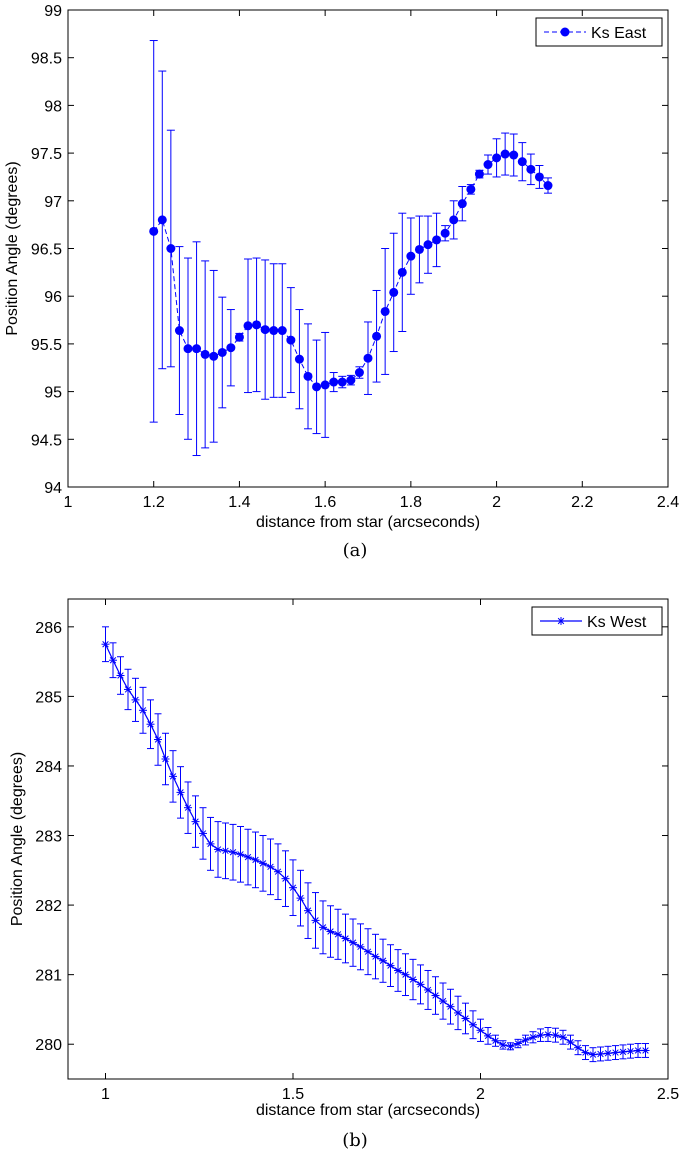  What do you see at coordinates (582, 502) in the screenshot?
I see `panel-a-x-tick-label: 2.2` at bounding box center [582, 502].